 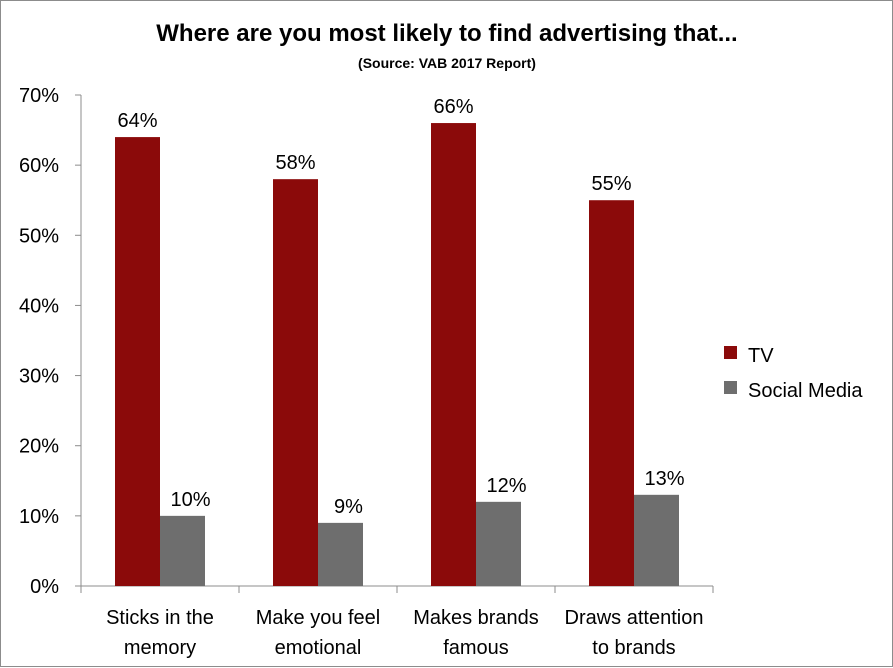 I want to click on data-label-social-media: 10%, so click(x=190, y=500).